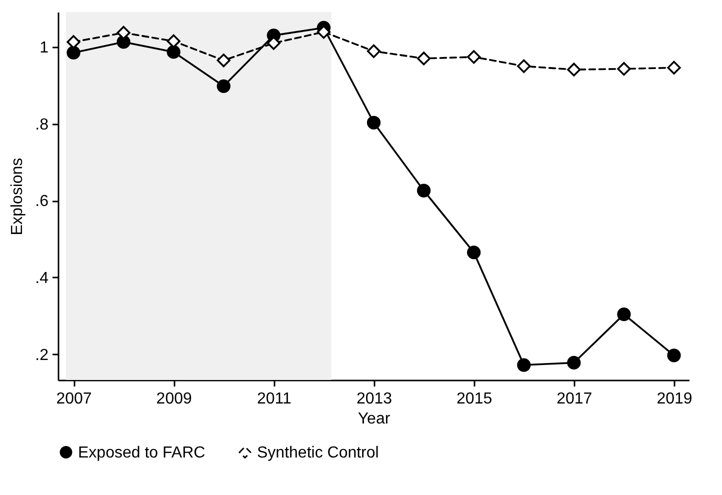 The width and height of the screenshot is (722, 495). What do you see at coordinates (374, 399) in the screenshot?
I see `x-tick-label: 2013` at bounding box center [374, 399].